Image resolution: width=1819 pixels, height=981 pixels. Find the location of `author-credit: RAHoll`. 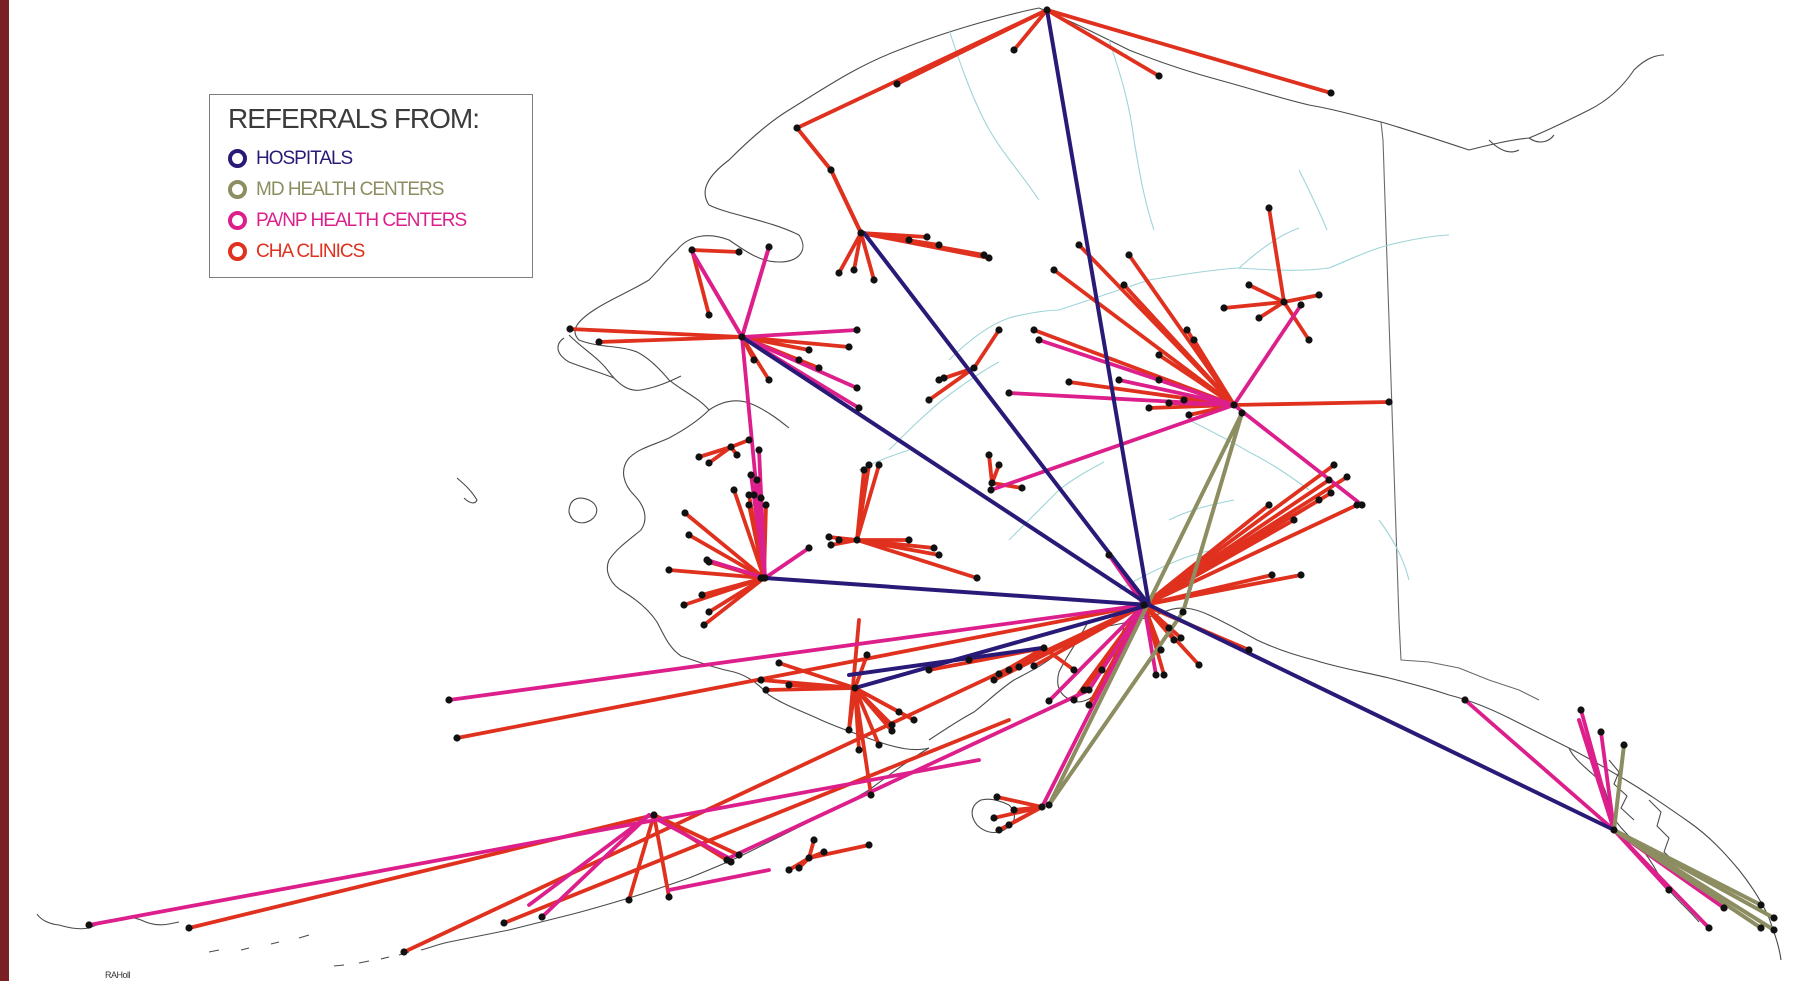

author-credit: RAHoll is located at coordinates (118, 975).